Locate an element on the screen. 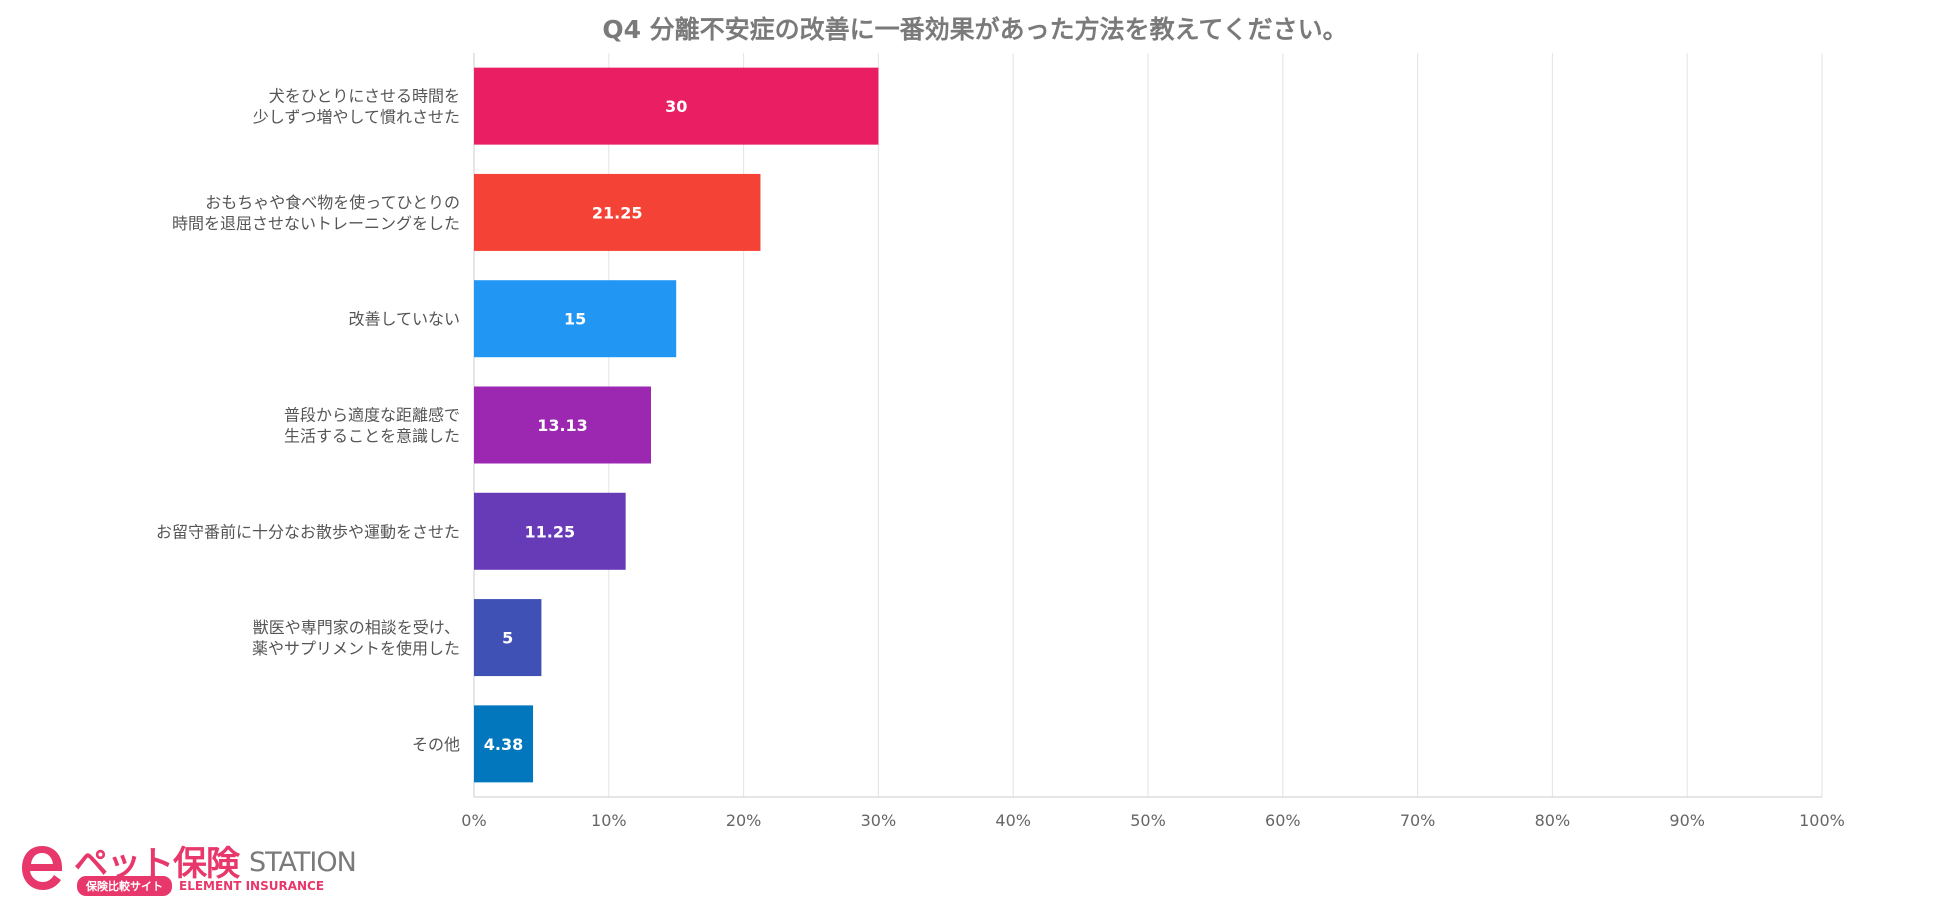 The width and height of the screenshot is (1950, 913). category-label: おもちゃや食べ物を使ってひとりの時間を退屈させないトレーニングをした is located at coordinates (316, 213).